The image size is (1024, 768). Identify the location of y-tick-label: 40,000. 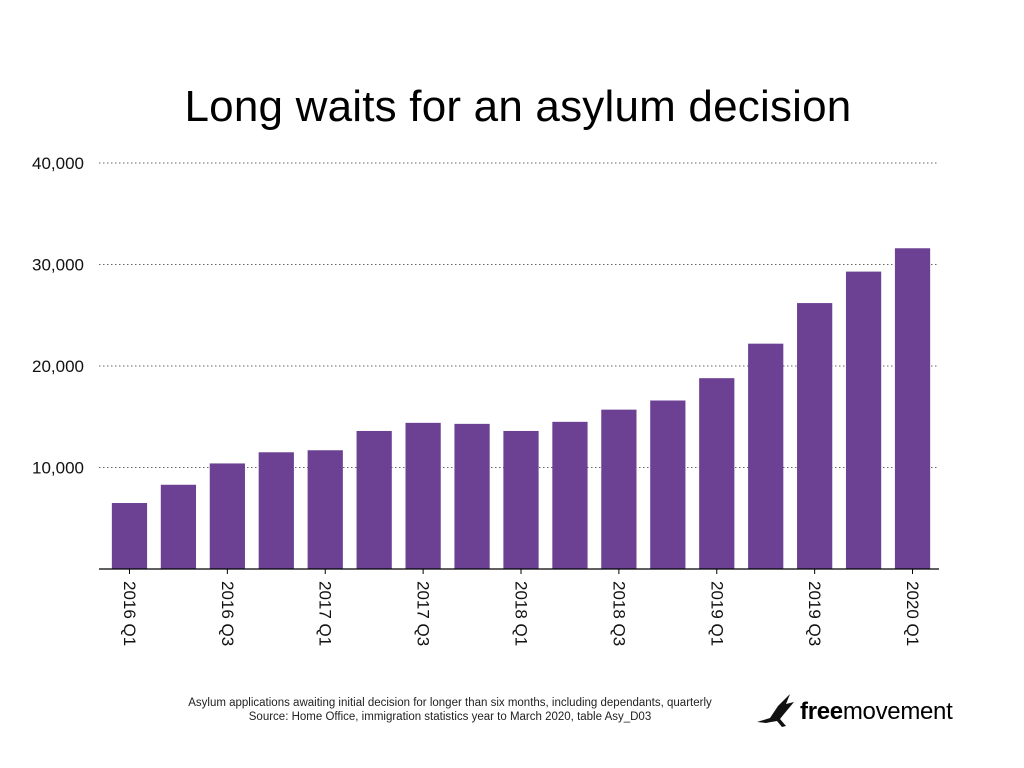
(58, 163).